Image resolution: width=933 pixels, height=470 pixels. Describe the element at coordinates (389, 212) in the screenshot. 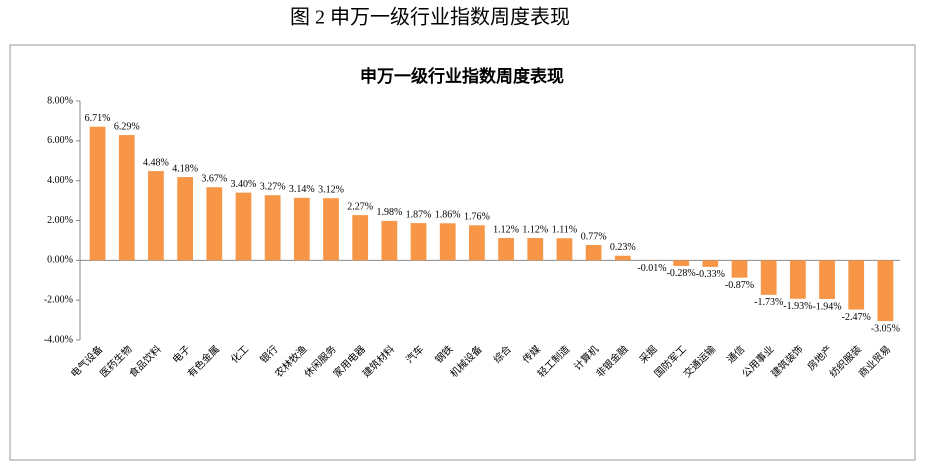

I see `data-label: 1.98%` at that location.